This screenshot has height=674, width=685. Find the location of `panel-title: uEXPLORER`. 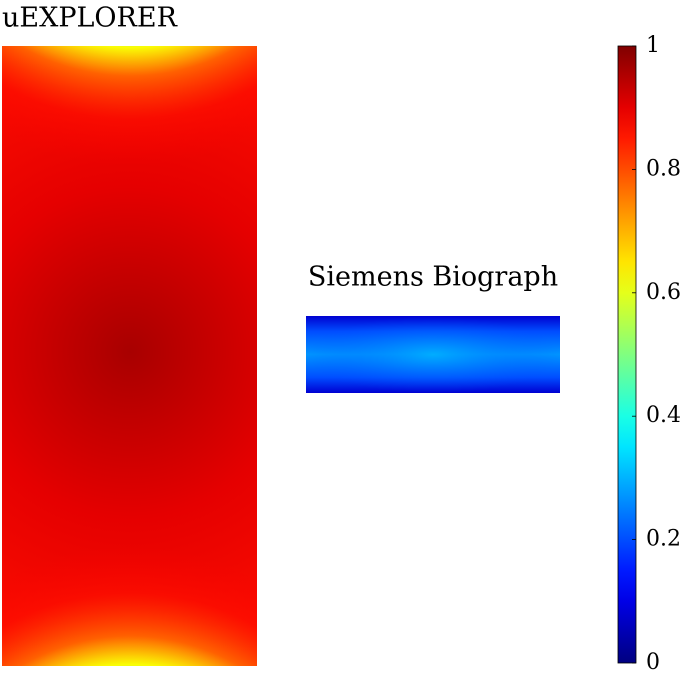

panel-title: uEXPLORER is located at coordinates (90, 18).